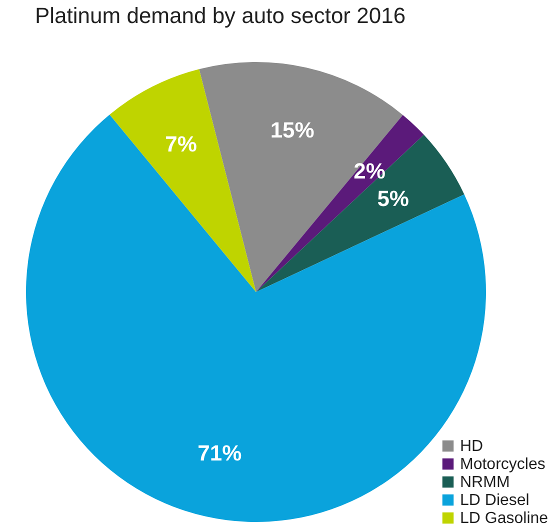  What do you see at coordinates (220, 453) in the screenshot?
I see `data-label: 71%` at bounding box center [220, 453].